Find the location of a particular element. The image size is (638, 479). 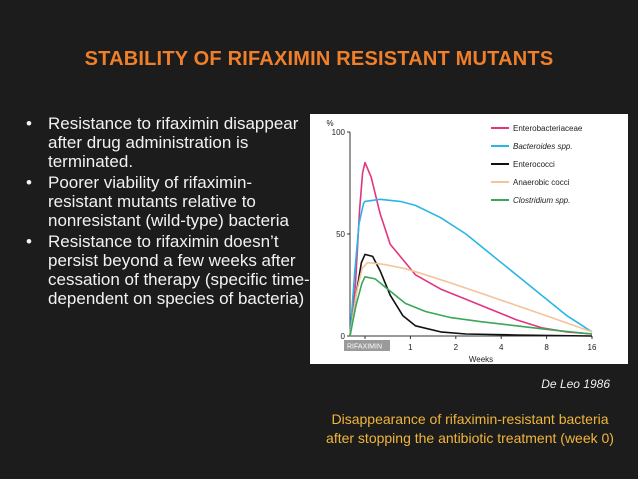

legend-label: Clostridium spp. is located at coordinates (541, 200).